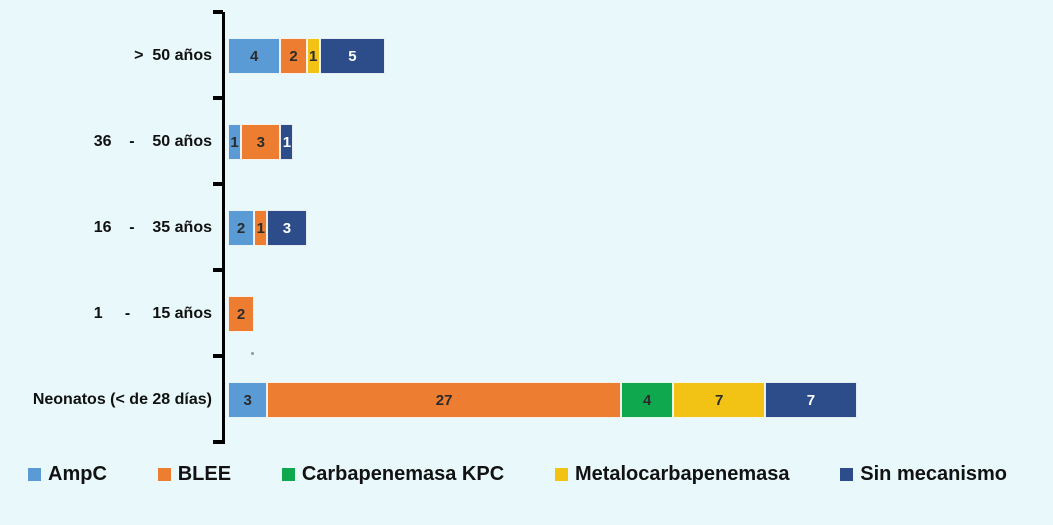 The height and width of the screenshot is (525, 1053). I want to click on bar-row: 16 - 35 años 2 1 3, so click(526, 228).